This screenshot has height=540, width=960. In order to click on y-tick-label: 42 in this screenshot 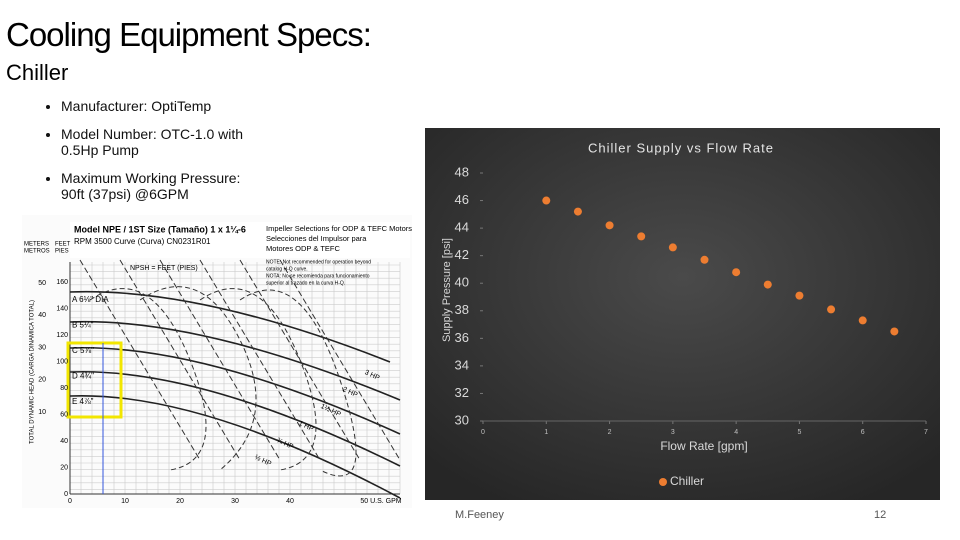, I will do `click(462, 254)`.